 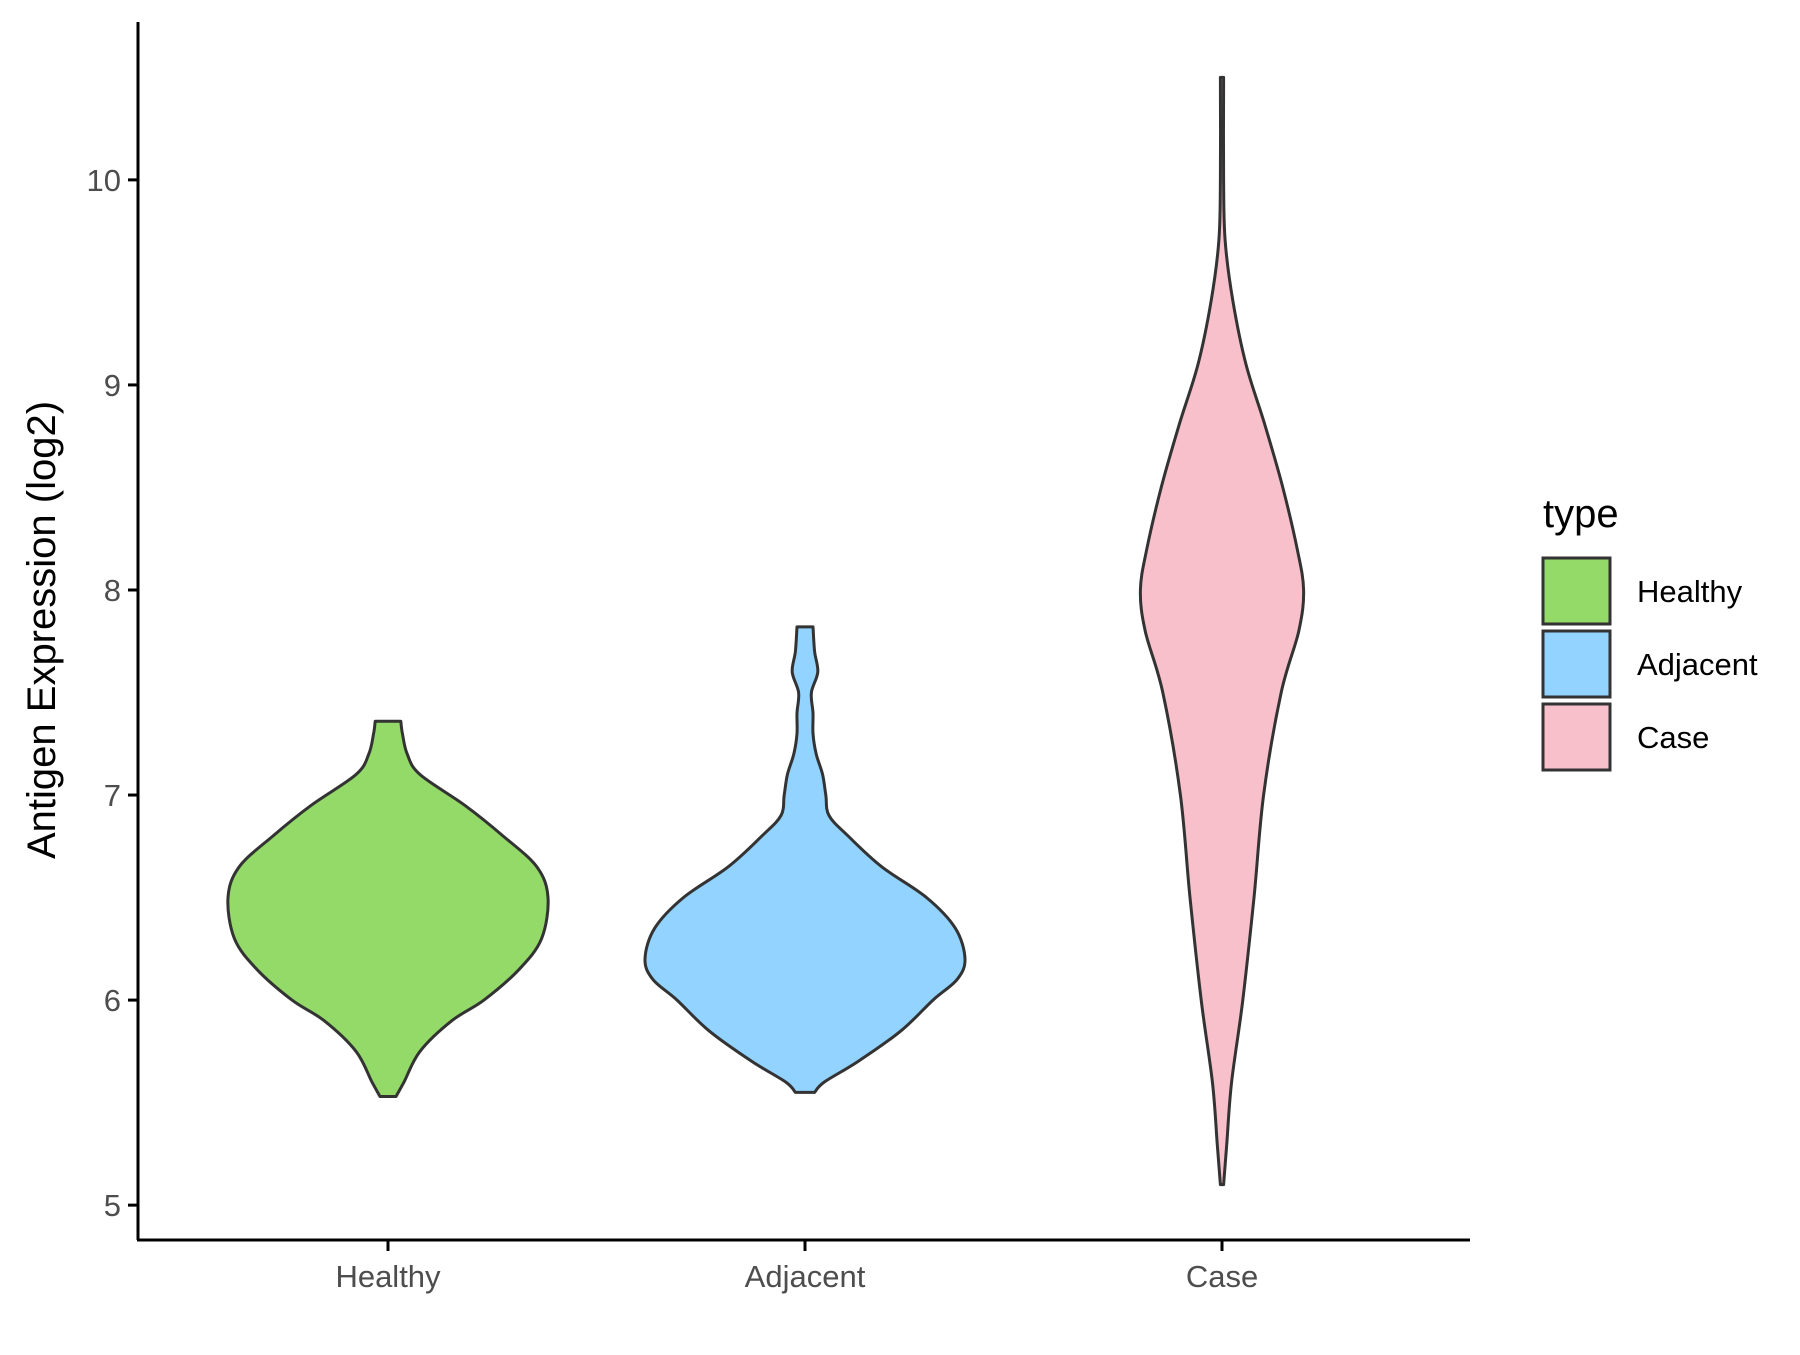 I want to click on legend-title: type, so click(x=1581, y=514).